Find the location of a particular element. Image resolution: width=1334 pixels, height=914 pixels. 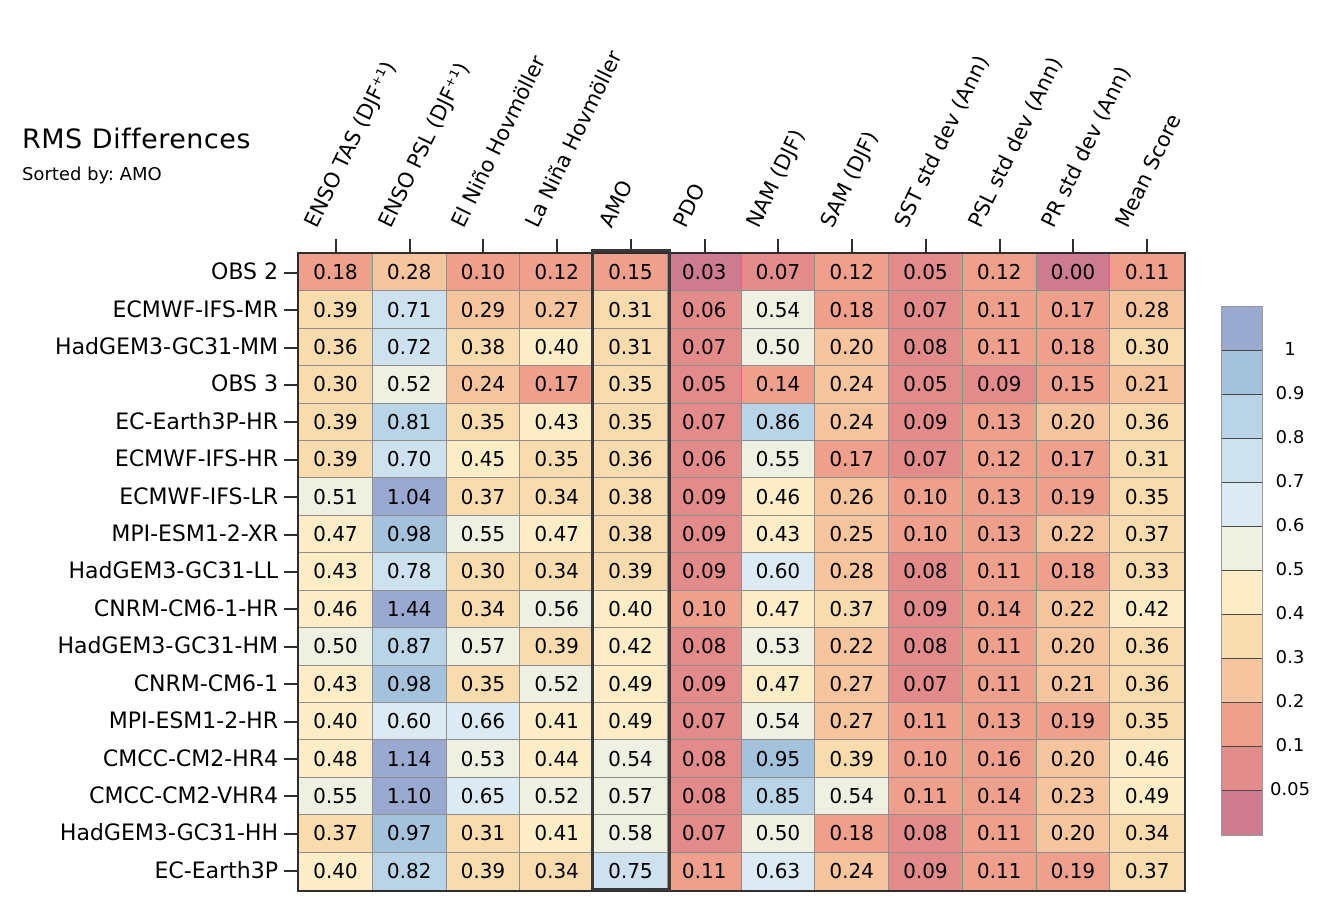

heatmap-cell: 0.13 is located at coordinates (999, 721).